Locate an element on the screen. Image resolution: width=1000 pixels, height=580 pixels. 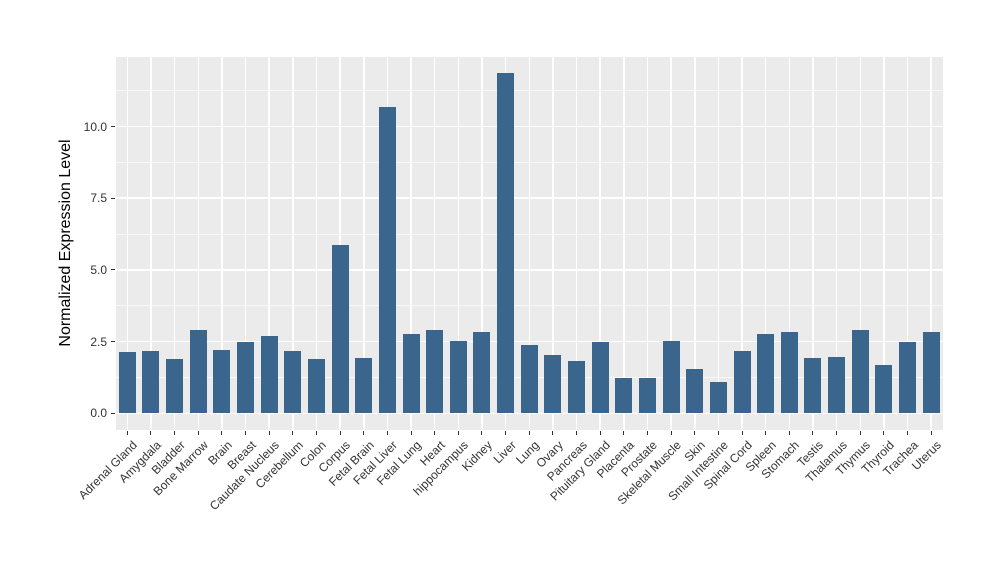
y-tick-label: 7.5 is located at coordinates (98, 198).